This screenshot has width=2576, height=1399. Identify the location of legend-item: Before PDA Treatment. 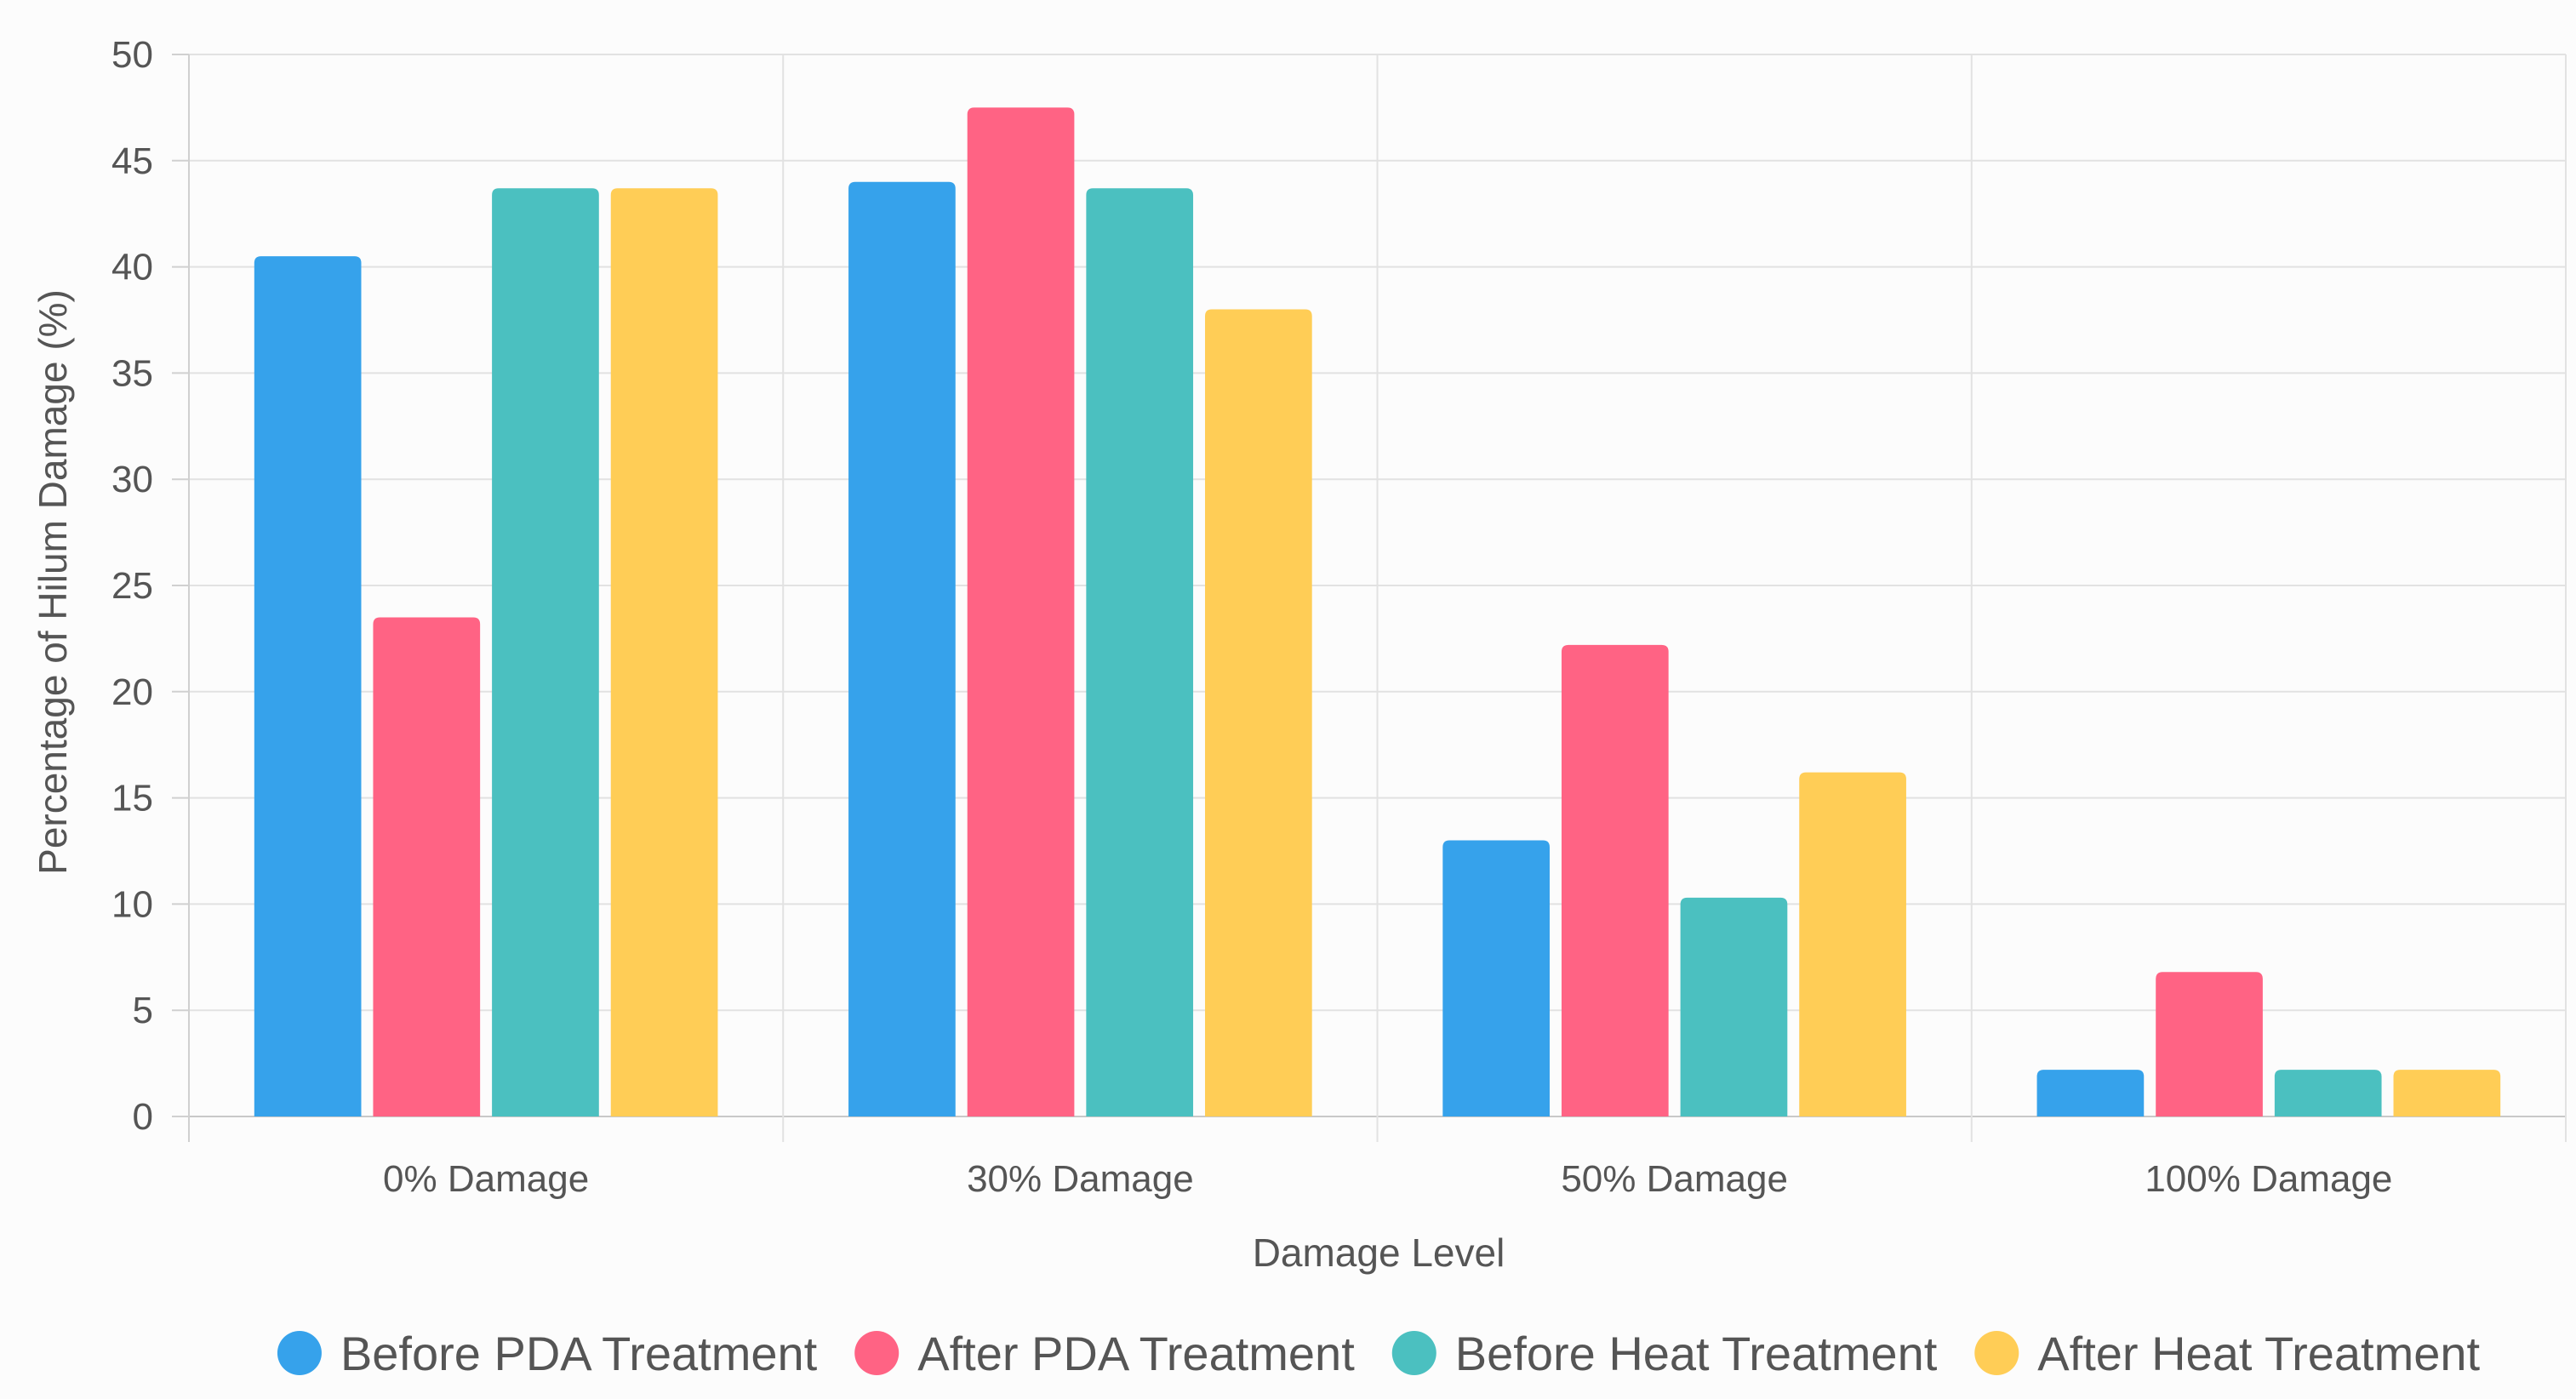
(547, 1353).